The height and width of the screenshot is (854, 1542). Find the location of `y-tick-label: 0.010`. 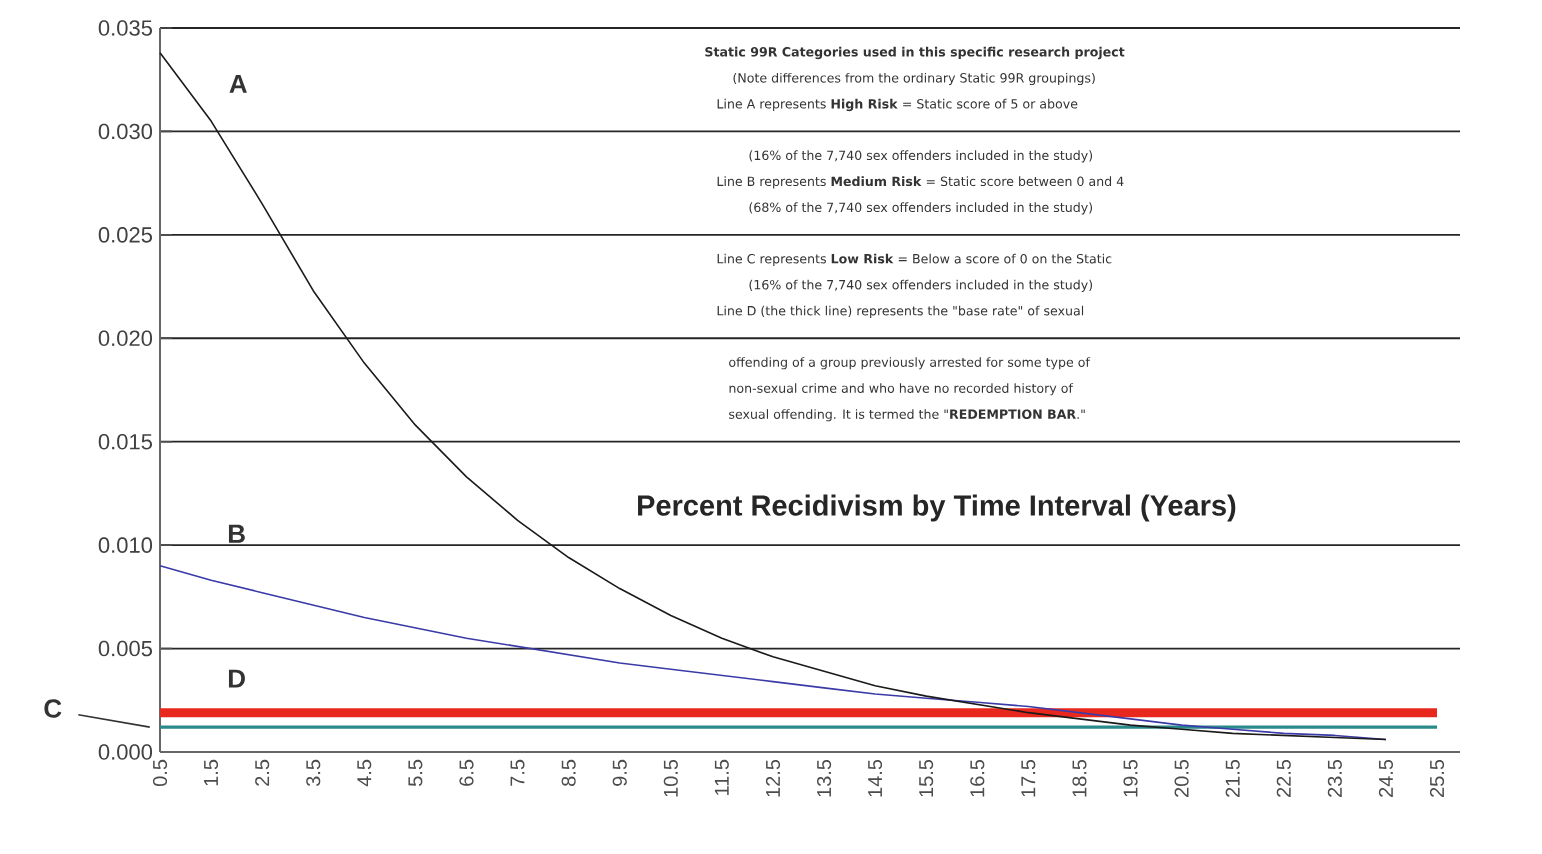

y-tick-label: 0.010 is located at coordinates (125, 545).